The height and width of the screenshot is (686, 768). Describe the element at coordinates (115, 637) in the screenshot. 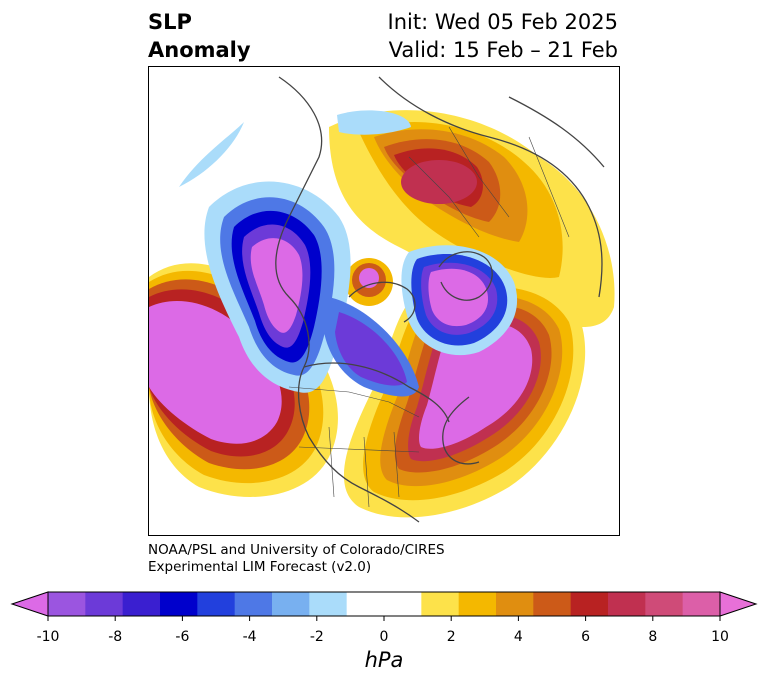

I see `colorbar-tick-label: -8` at that location.